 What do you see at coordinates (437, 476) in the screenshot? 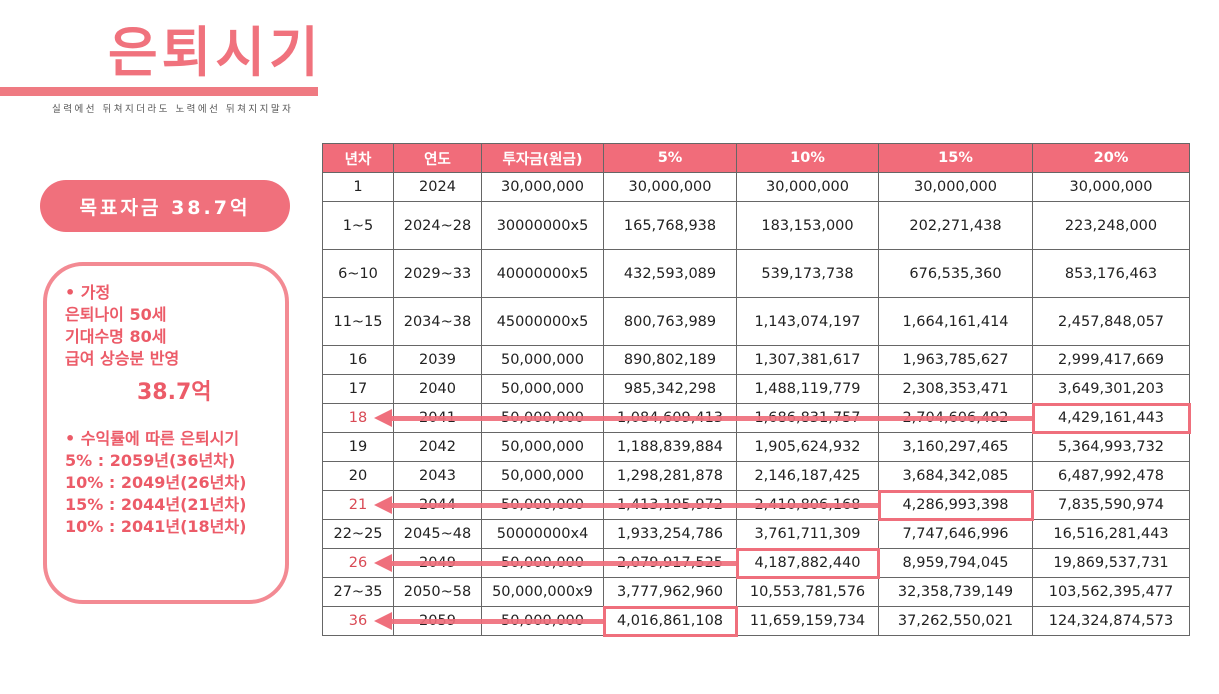
I see `table-cell: 2043` at bounding box center [437, 476].